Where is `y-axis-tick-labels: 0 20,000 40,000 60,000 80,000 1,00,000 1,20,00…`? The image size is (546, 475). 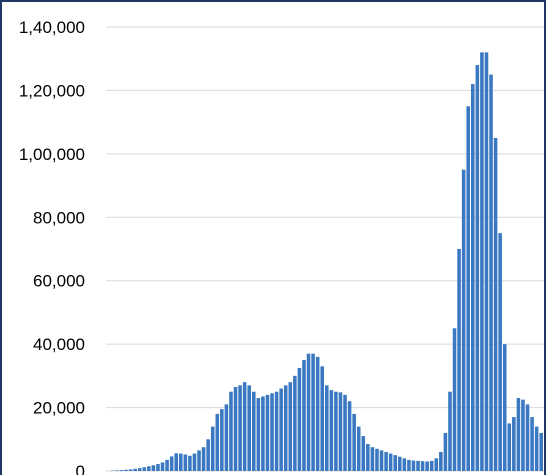
y-axis-tick-labels: 0 20,000 40,000 60,000 80,000 1,00,000 1,20,00… is located at coordinates (52, 246).